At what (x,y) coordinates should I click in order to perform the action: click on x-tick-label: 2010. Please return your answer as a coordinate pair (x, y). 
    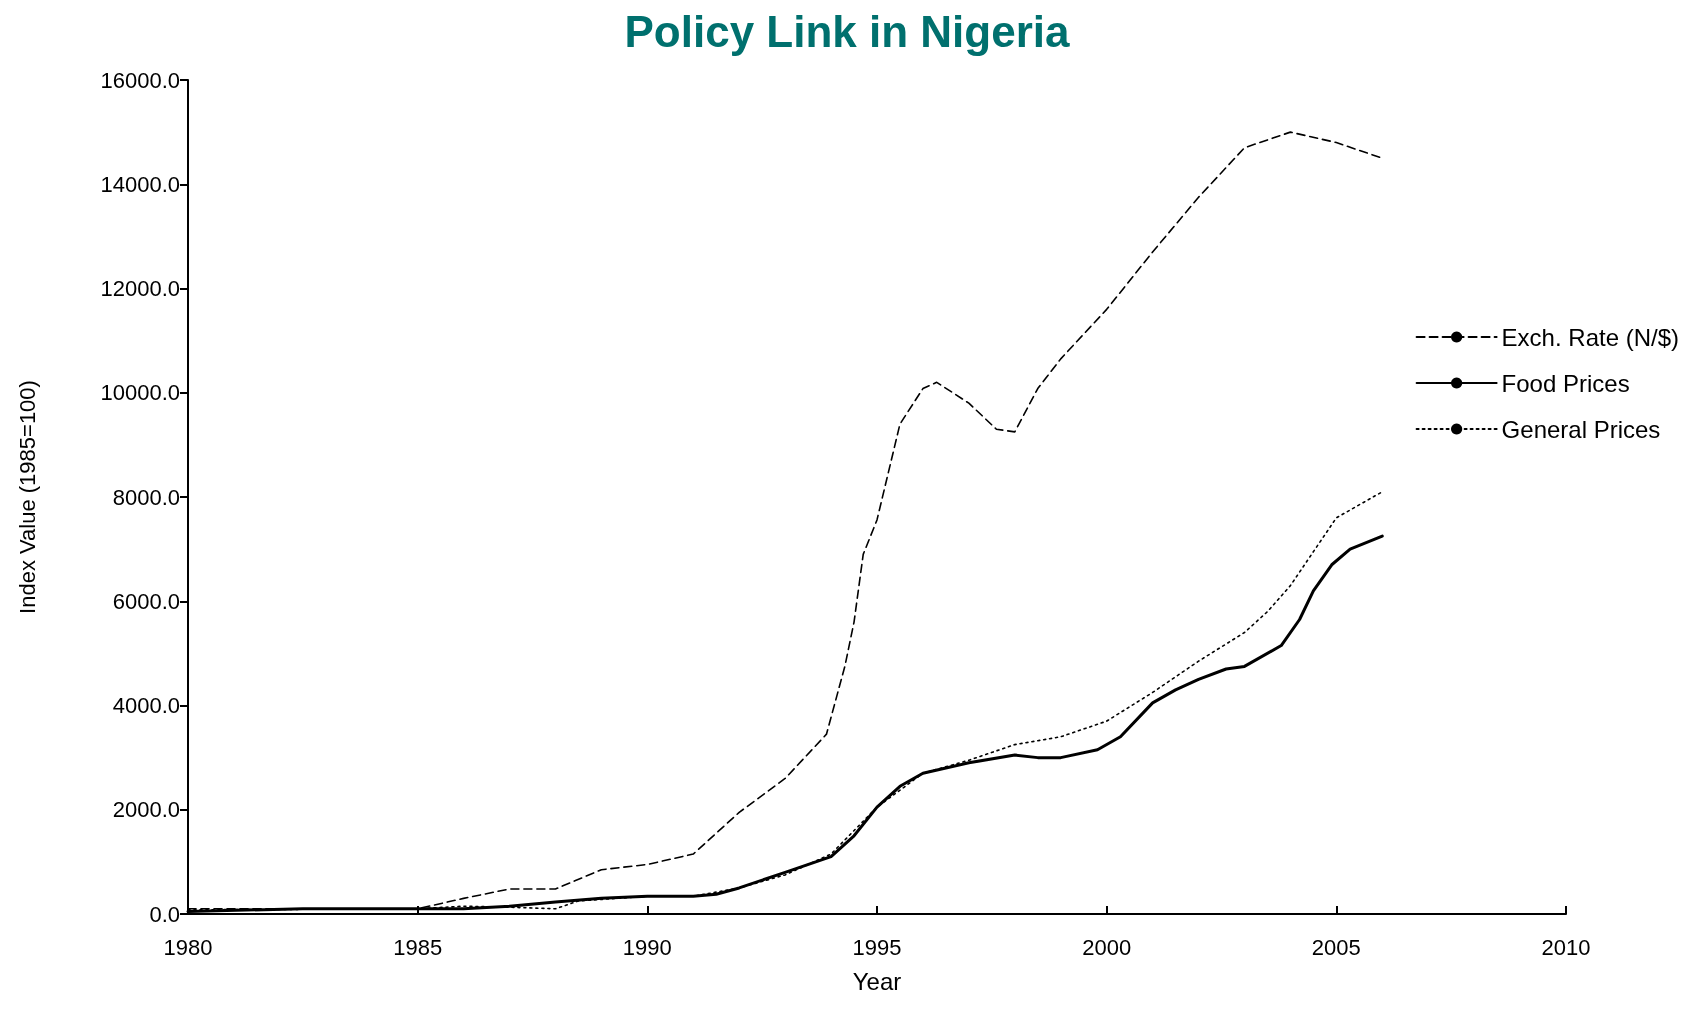
    Looking at the image, I should click on (1566, 947).